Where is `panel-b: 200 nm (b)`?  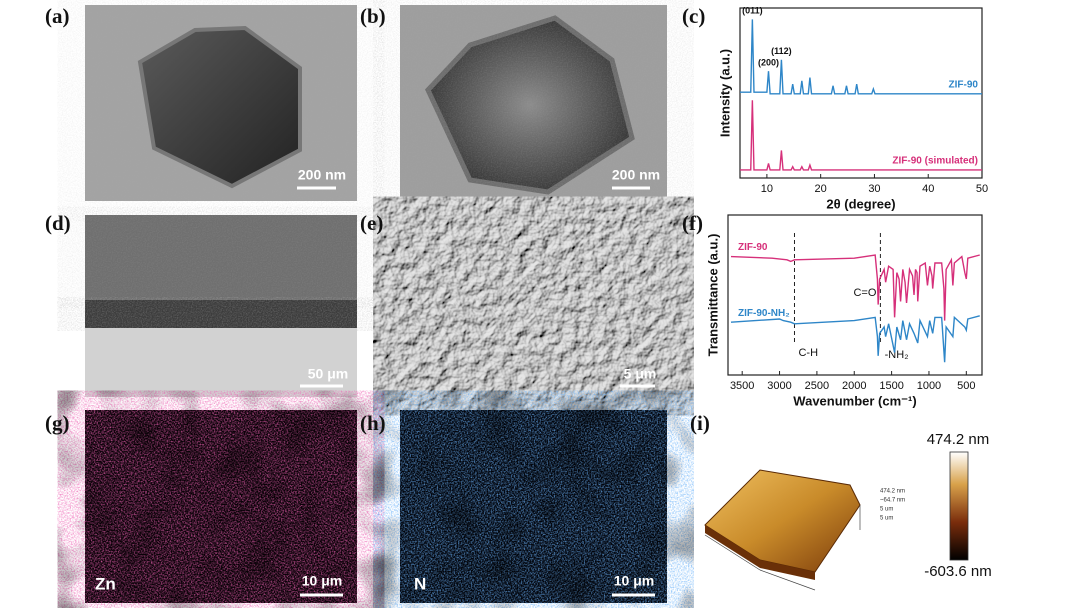 panel-b: 200 nm (b) is located at coordinates (513, 102).